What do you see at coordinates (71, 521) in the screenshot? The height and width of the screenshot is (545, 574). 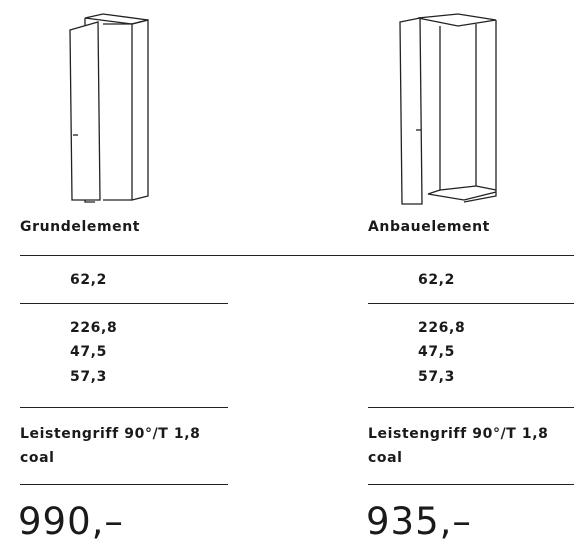 I see `price: 990,–` at bounding box center [71, 521].